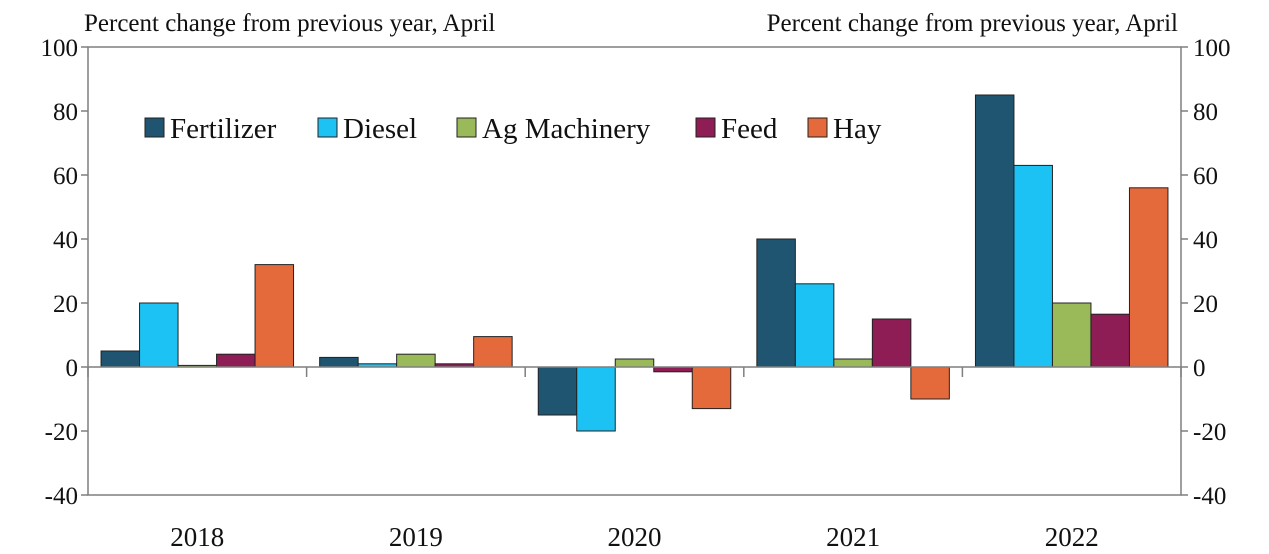 This screenshot has height=554, width=1269. What do you see at coordinates (120, 359) in the screenshot?
I see `bar-fertilizer-2018` at bounding box center [120, 359].